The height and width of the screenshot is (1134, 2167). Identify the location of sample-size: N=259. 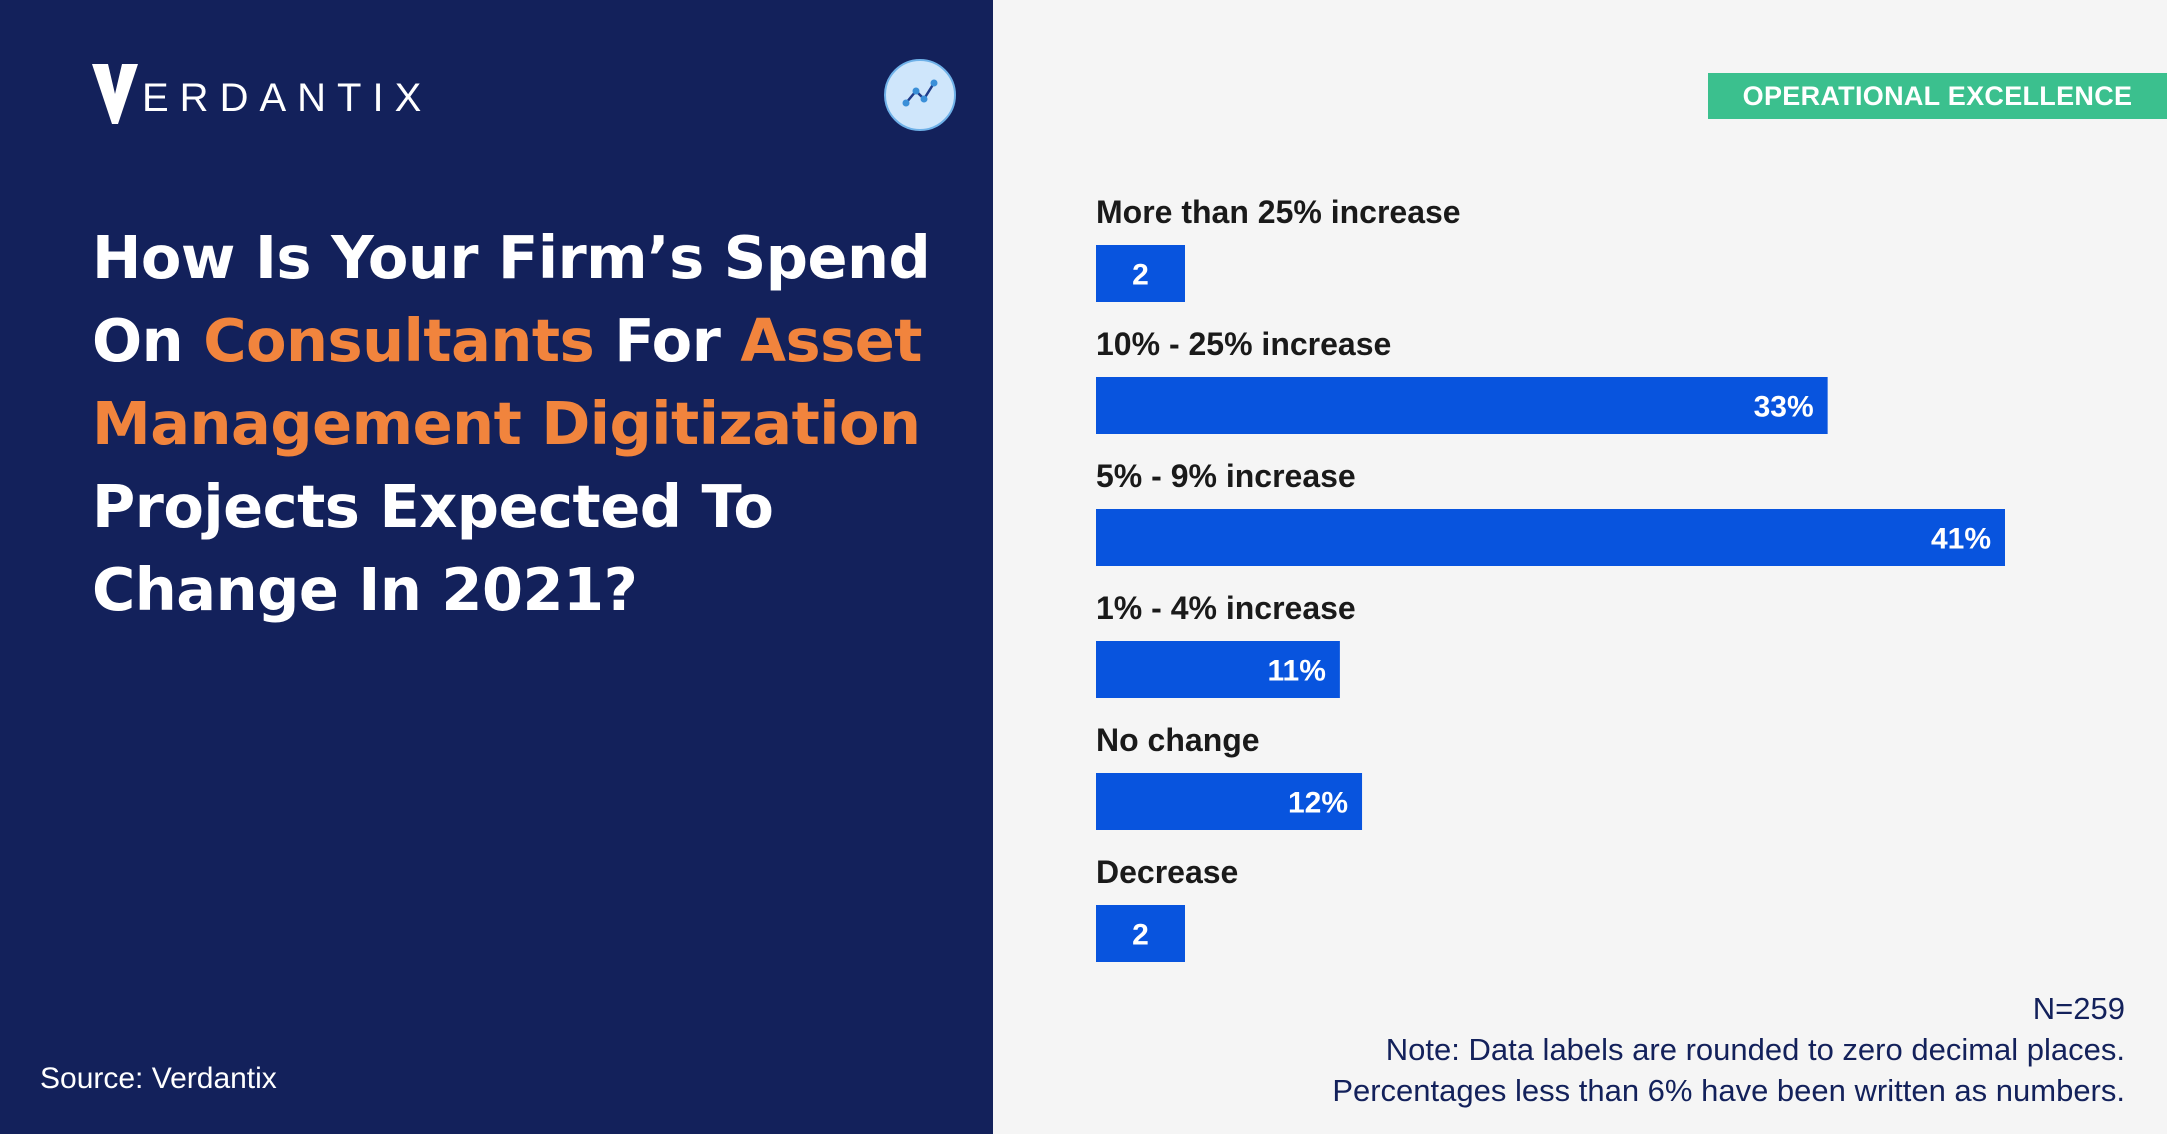
(2078, 1008).